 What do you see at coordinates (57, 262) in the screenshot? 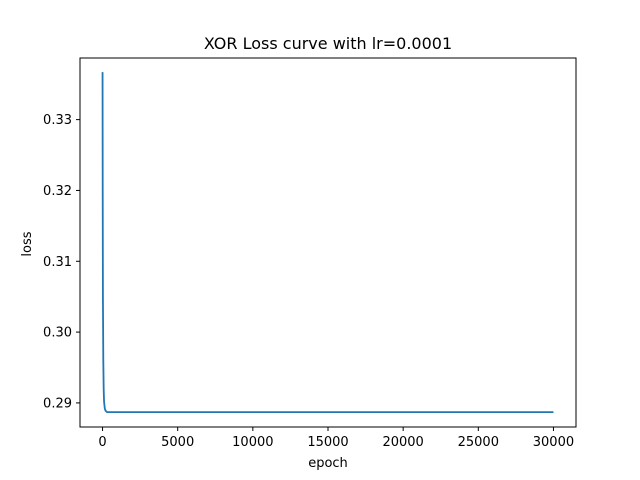
I see `y-tick-label: 0.31` at bounding box center [57, 262].